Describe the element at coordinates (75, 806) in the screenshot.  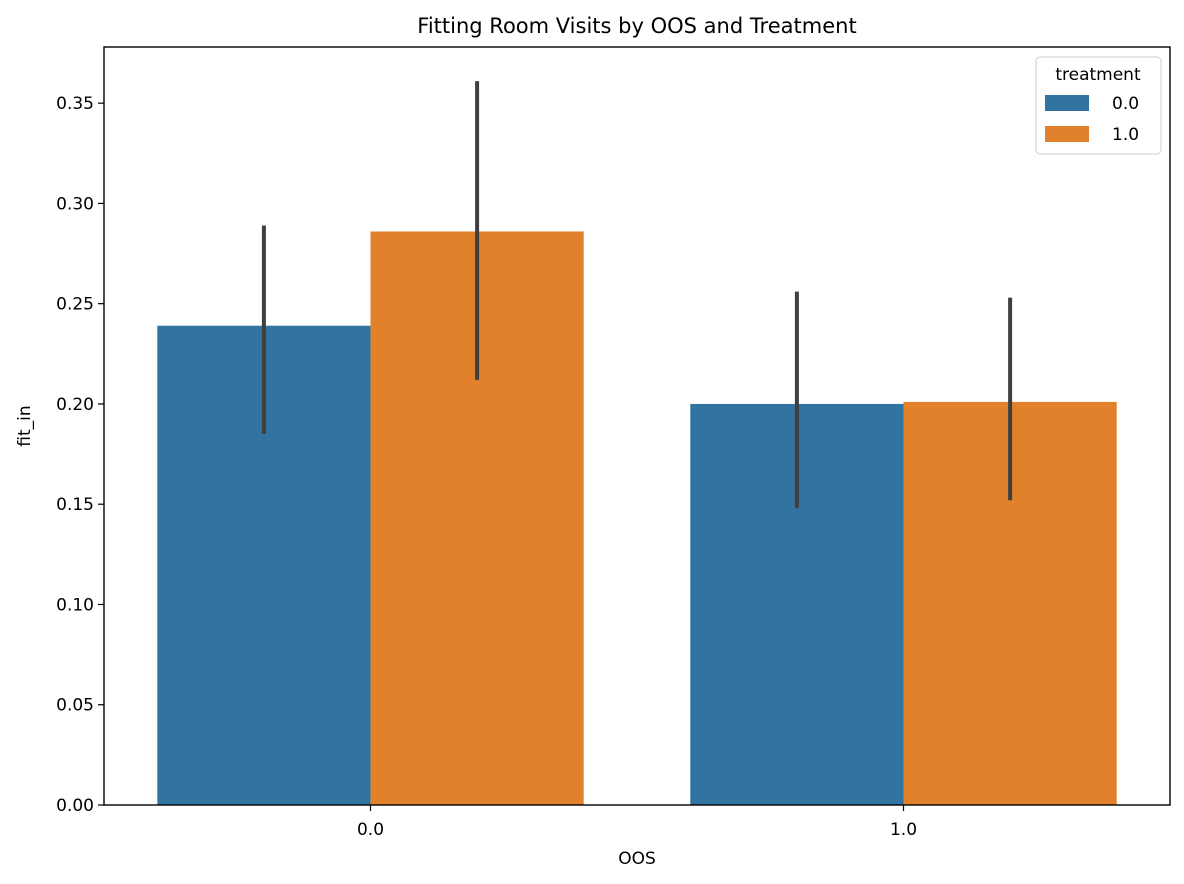
I see `y-tick-label: 0.00` at that location.